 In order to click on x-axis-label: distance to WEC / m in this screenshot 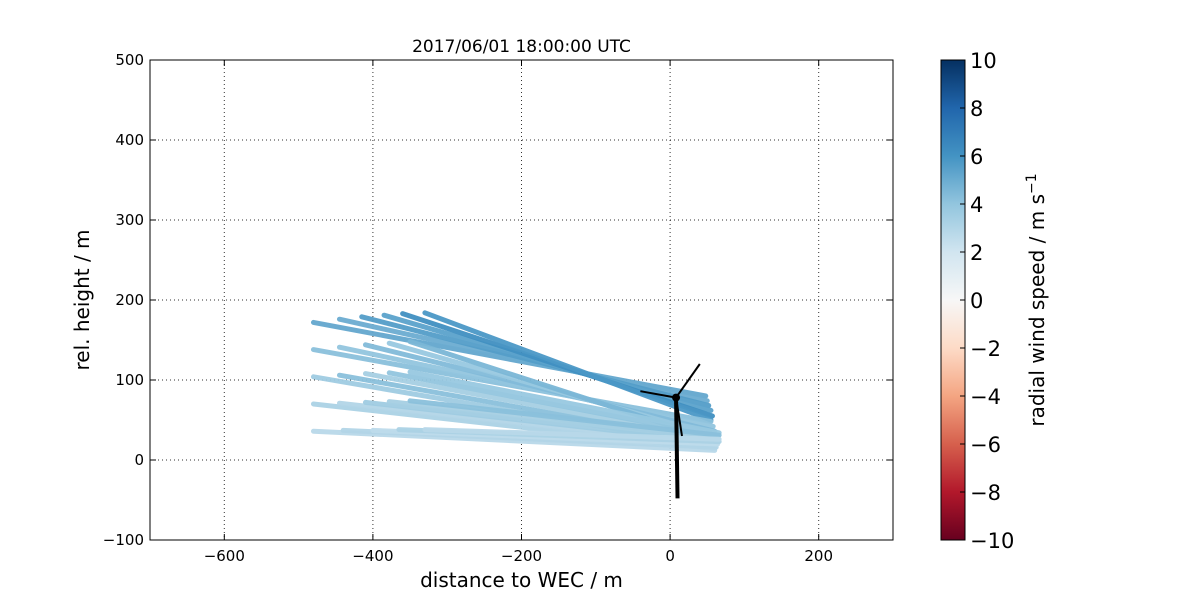, I will do `click(521, 580)`.